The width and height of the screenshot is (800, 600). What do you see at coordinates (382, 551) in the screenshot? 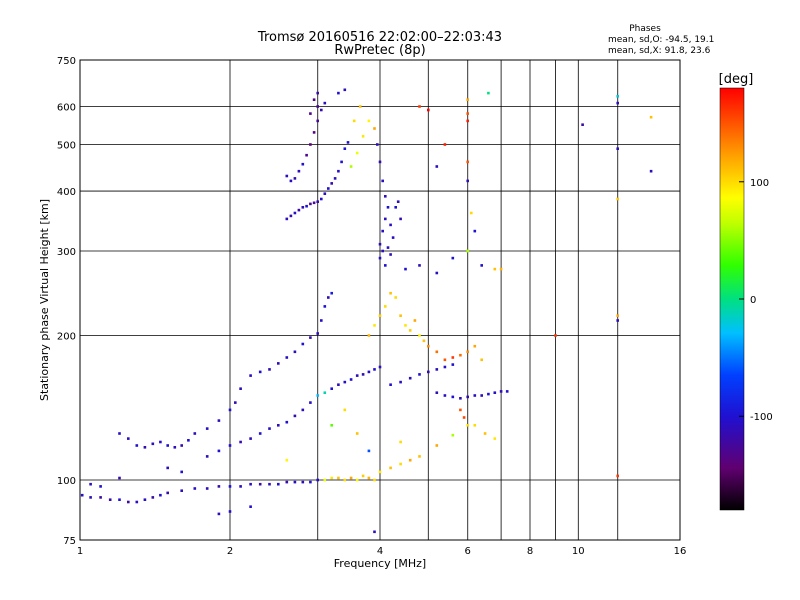
I see `x-axis-ticks: 1 2 4 6 8 10 16` at bounding box center [382, 551].